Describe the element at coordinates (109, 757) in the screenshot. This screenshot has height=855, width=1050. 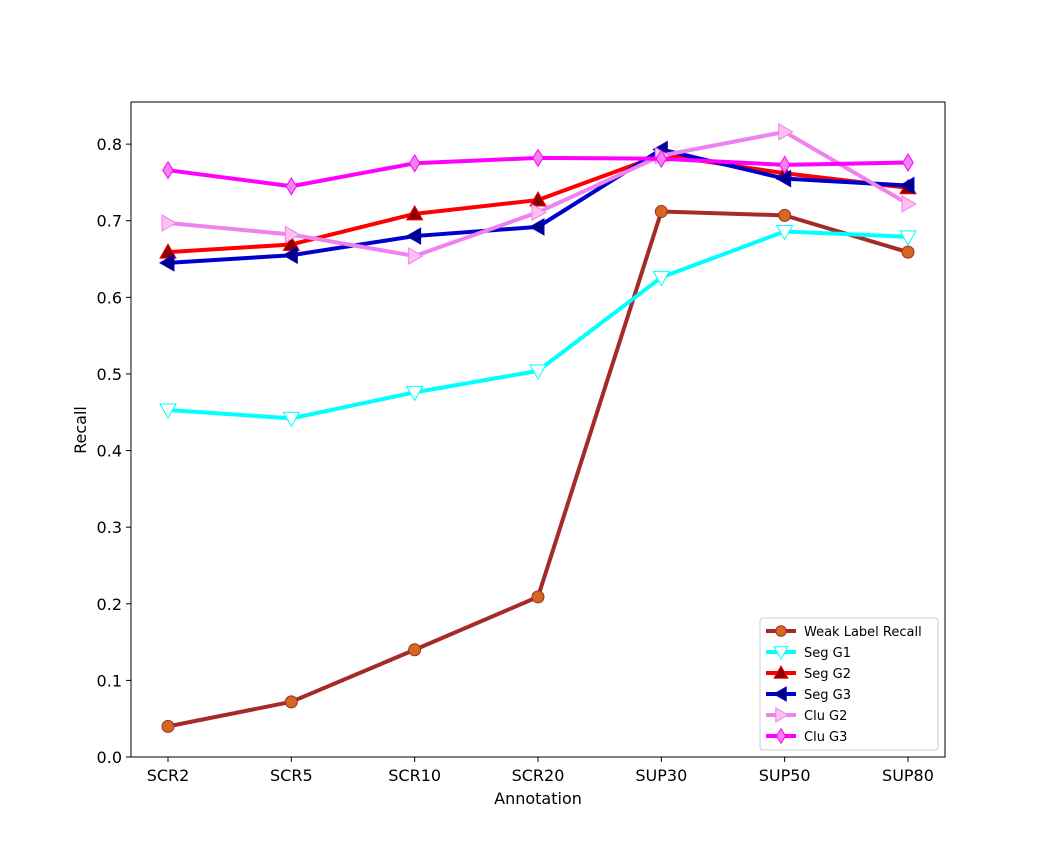
I see `y-tick-label: 0.0` at that location.